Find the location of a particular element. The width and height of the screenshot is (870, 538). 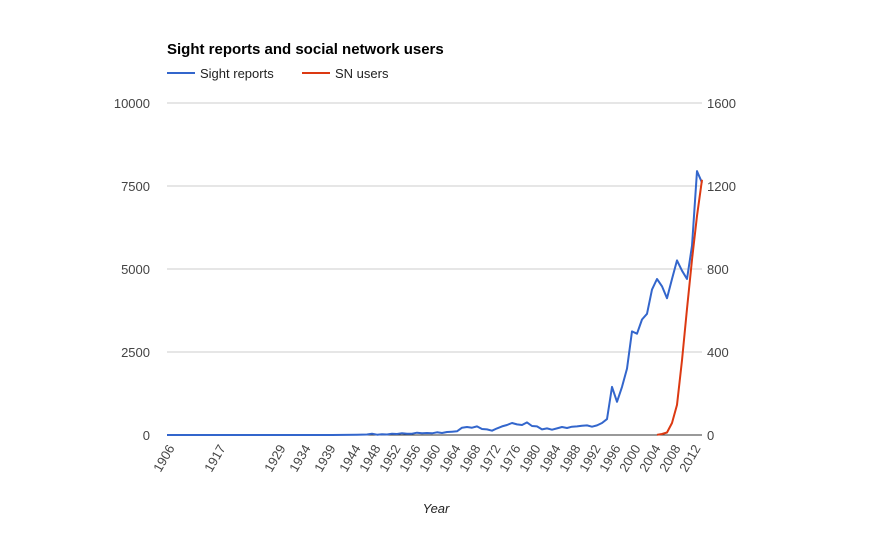

legend-item-sight-reports: Sight reports is located at coordinates (220, 73).